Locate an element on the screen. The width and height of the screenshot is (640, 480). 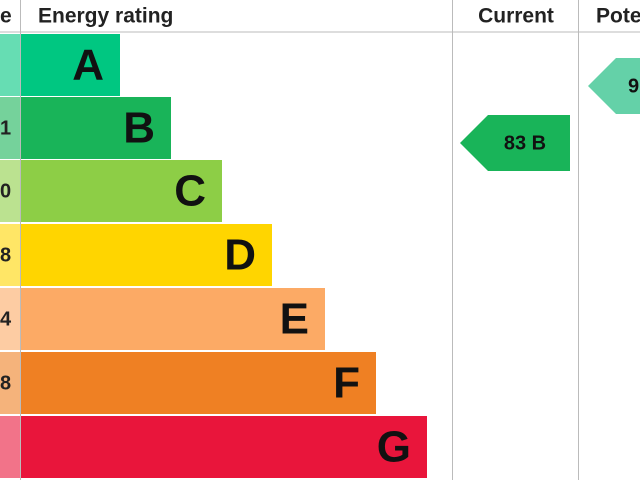
band-letter: A is located at coordinates (88, 65).